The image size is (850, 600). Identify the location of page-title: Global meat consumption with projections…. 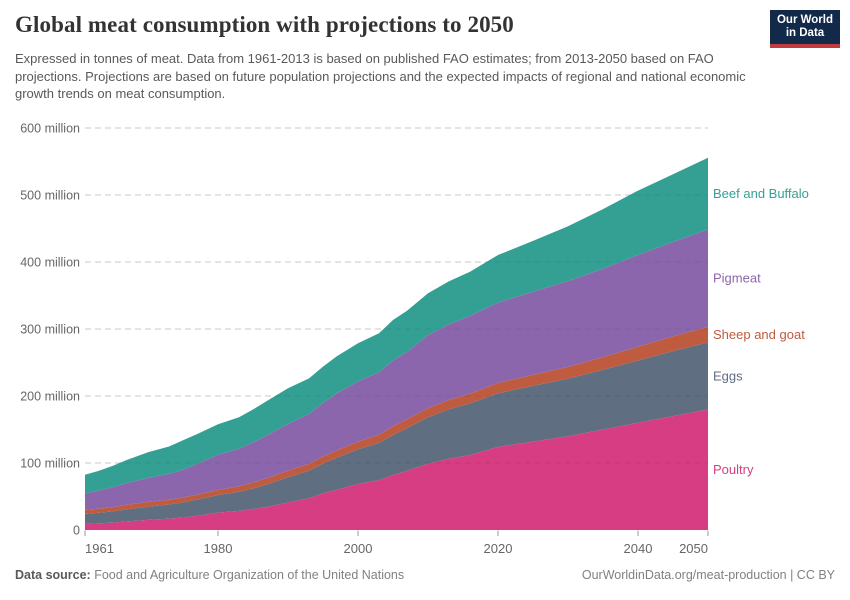
(264, 24).